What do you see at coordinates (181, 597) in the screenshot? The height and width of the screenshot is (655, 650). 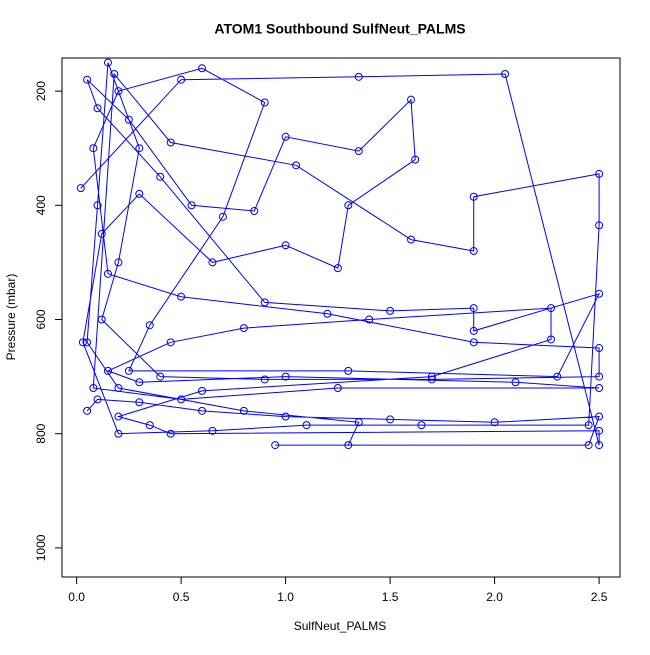 I see `x-tick-label: 0.5` at bounding box center [181, 597].